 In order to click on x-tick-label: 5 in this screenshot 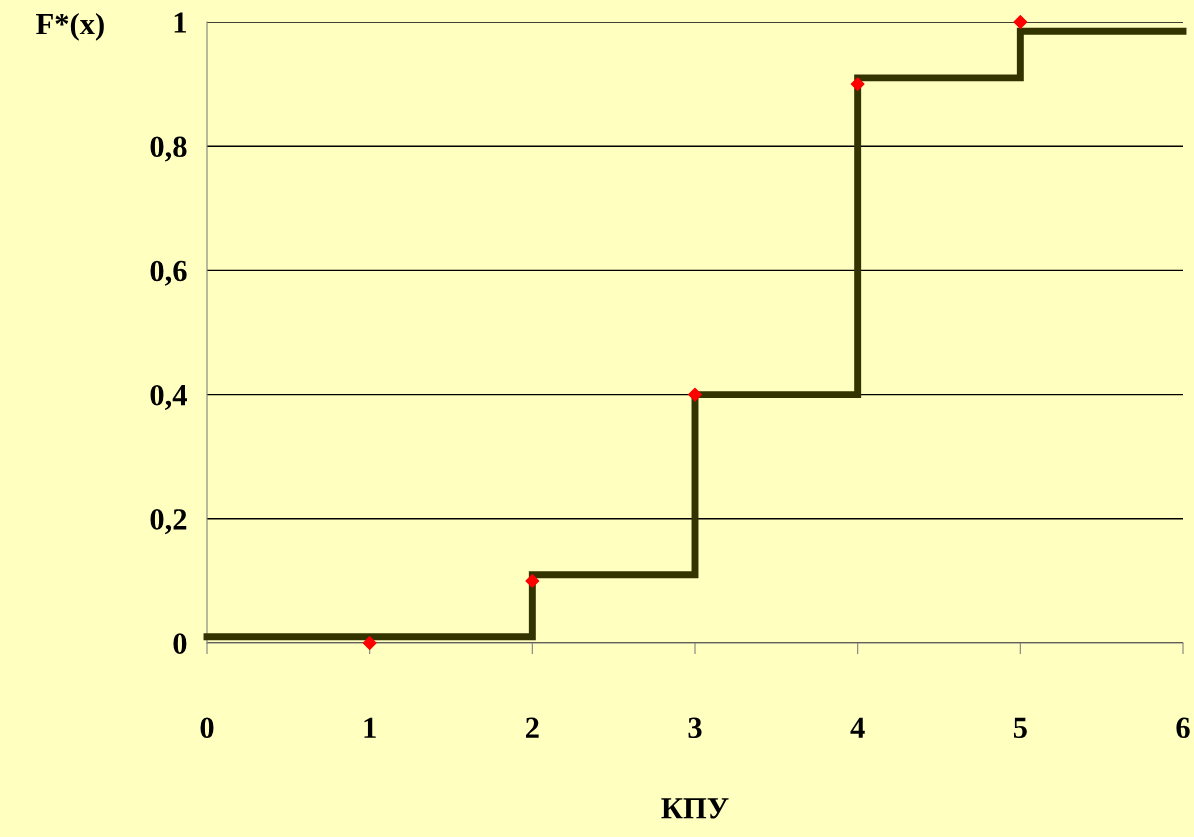, I will do `click(1020, 728)`.